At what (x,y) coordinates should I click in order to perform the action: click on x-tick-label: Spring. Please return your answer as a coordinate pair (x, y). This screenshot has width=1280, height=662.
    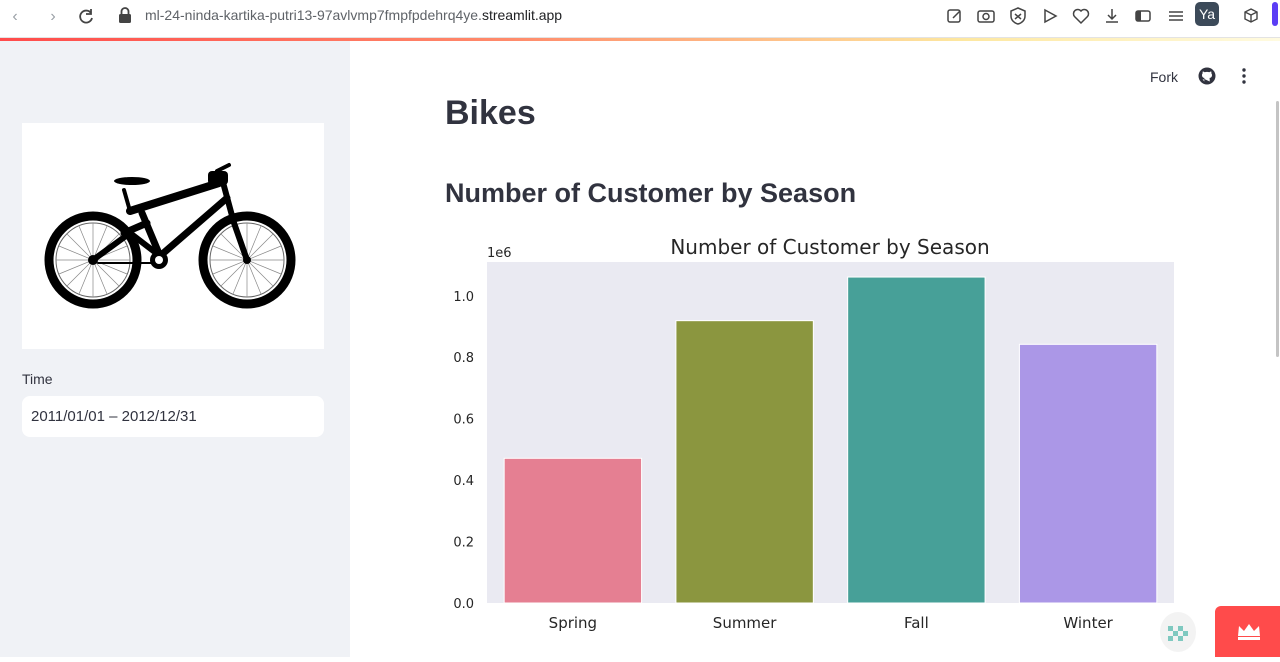
    Looking at the image, I should click on (573, 623).